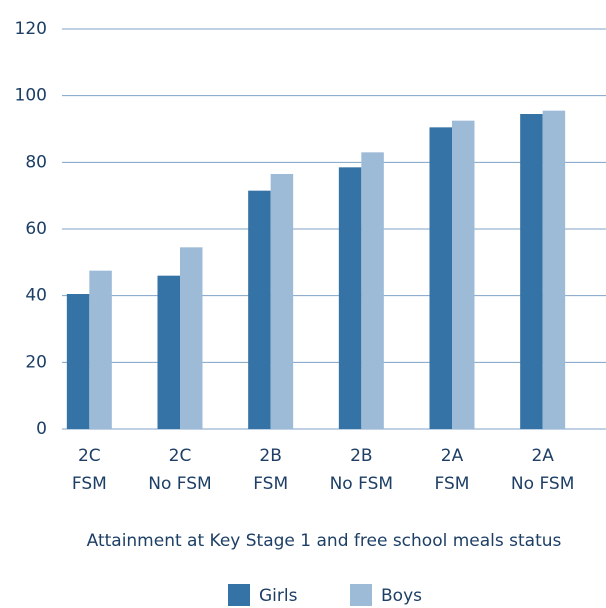 This screenshot has height=608, width=606. I want to click on legend-label: Girls, so click(278, 596).